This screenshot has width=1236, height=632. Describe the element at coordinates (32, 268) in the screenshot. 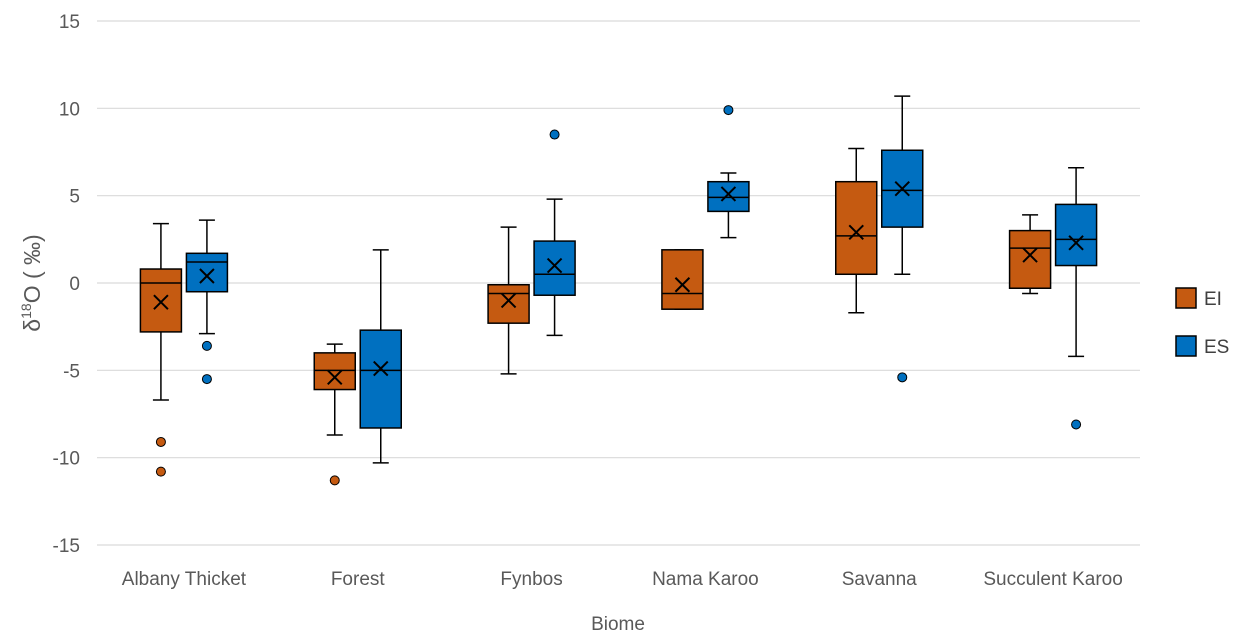

I see `y-axis-title-rest: O ( ‰)` at that location.